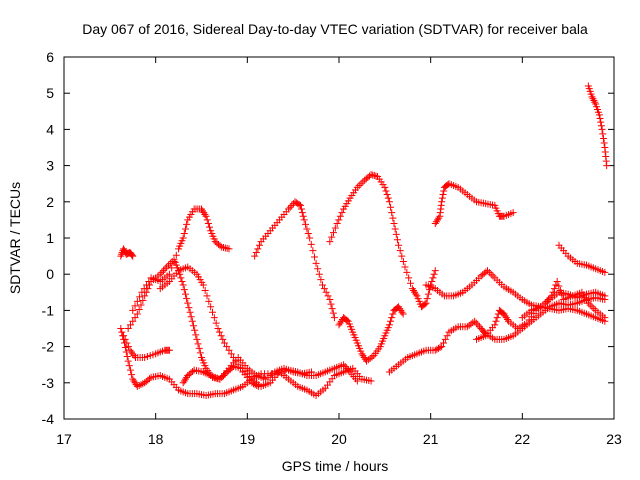  I want to click on x-tick-label: 19, so click(248, 439).